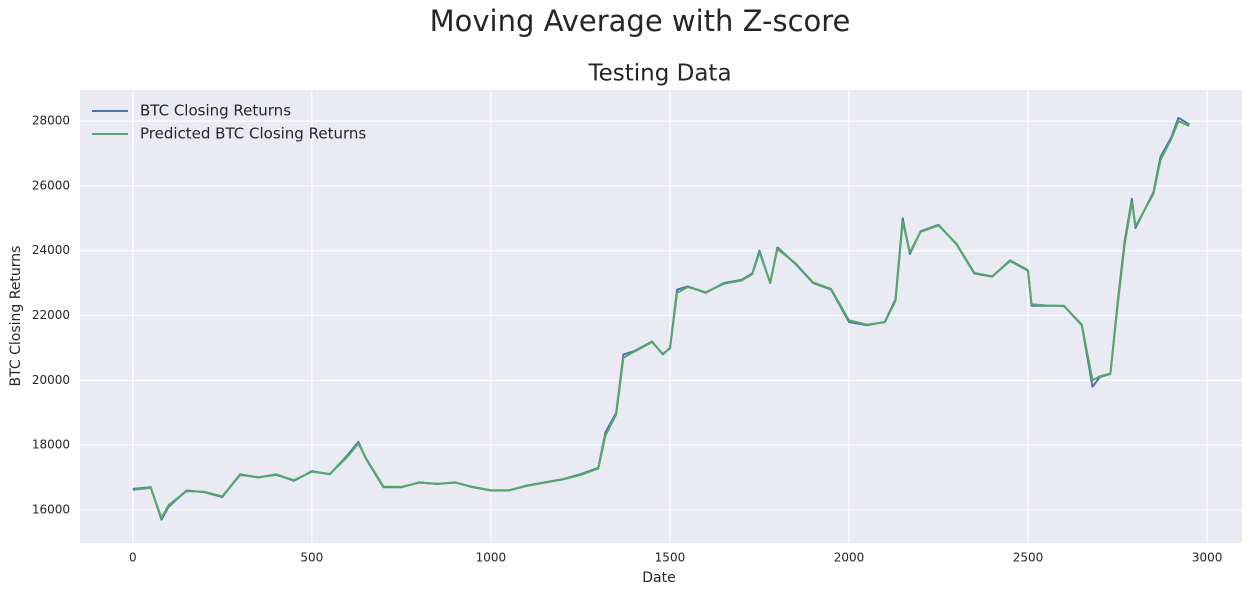  What do you see at coordinates (215, 111) in the screenshot?
I see `legend-label: BTC Closing Returns` at bounding box center [215, 111].